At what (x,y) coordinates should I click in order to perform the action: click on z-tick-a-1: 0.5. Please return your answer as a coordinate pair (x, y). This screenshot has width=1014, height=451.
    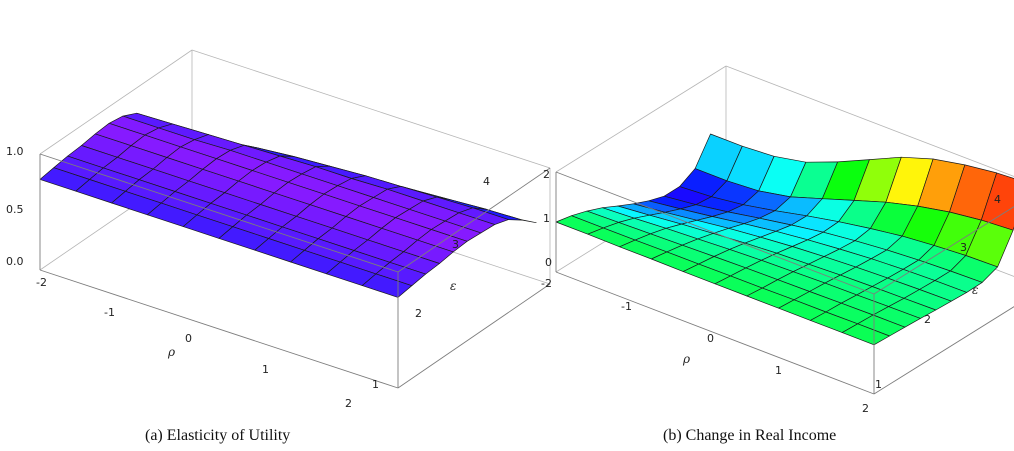
    Looking at the image, I should click on (15, 209).